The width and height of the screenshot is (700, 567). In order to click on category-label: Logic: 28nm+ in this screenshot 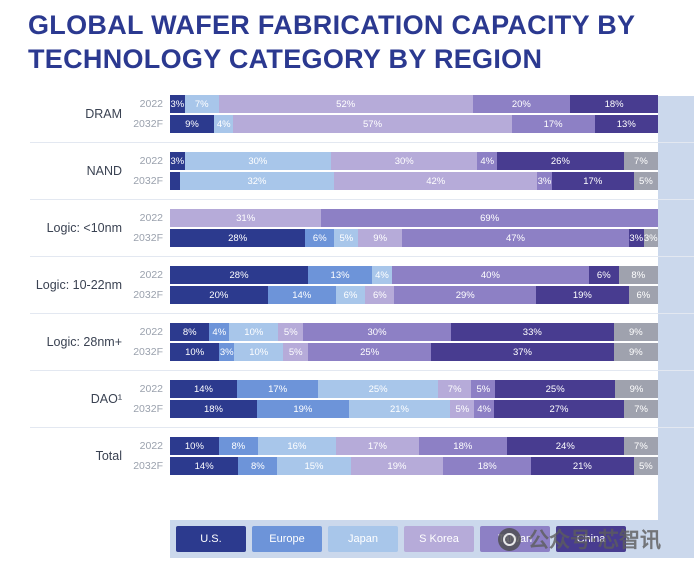, I will do `click(84, 342)`.